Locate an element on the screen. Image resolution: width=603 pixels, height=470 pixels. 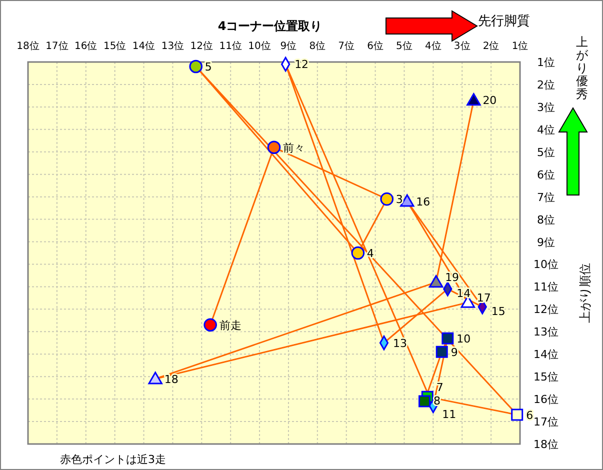
text: 先行脚質 is located at coordinates (504, 21).